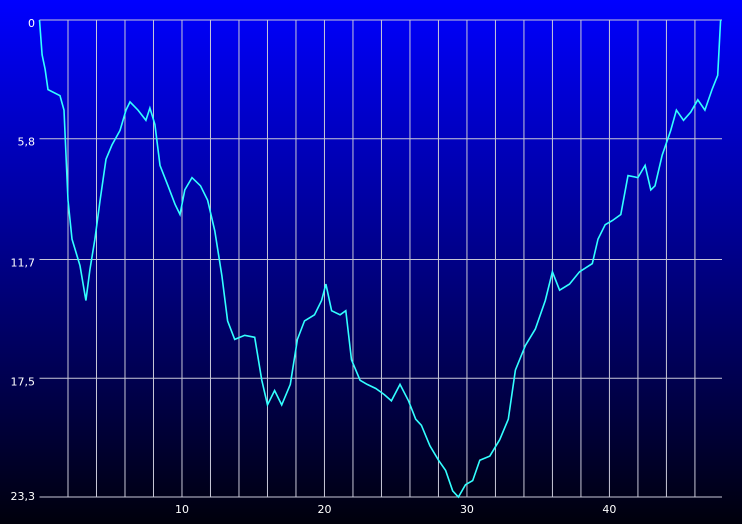 This screenshot has height=524, width=742. What do you see at coordinates (31, 23) in the screenshot?
I see `y-tick-label: 0` at bounding box center [31, 23].